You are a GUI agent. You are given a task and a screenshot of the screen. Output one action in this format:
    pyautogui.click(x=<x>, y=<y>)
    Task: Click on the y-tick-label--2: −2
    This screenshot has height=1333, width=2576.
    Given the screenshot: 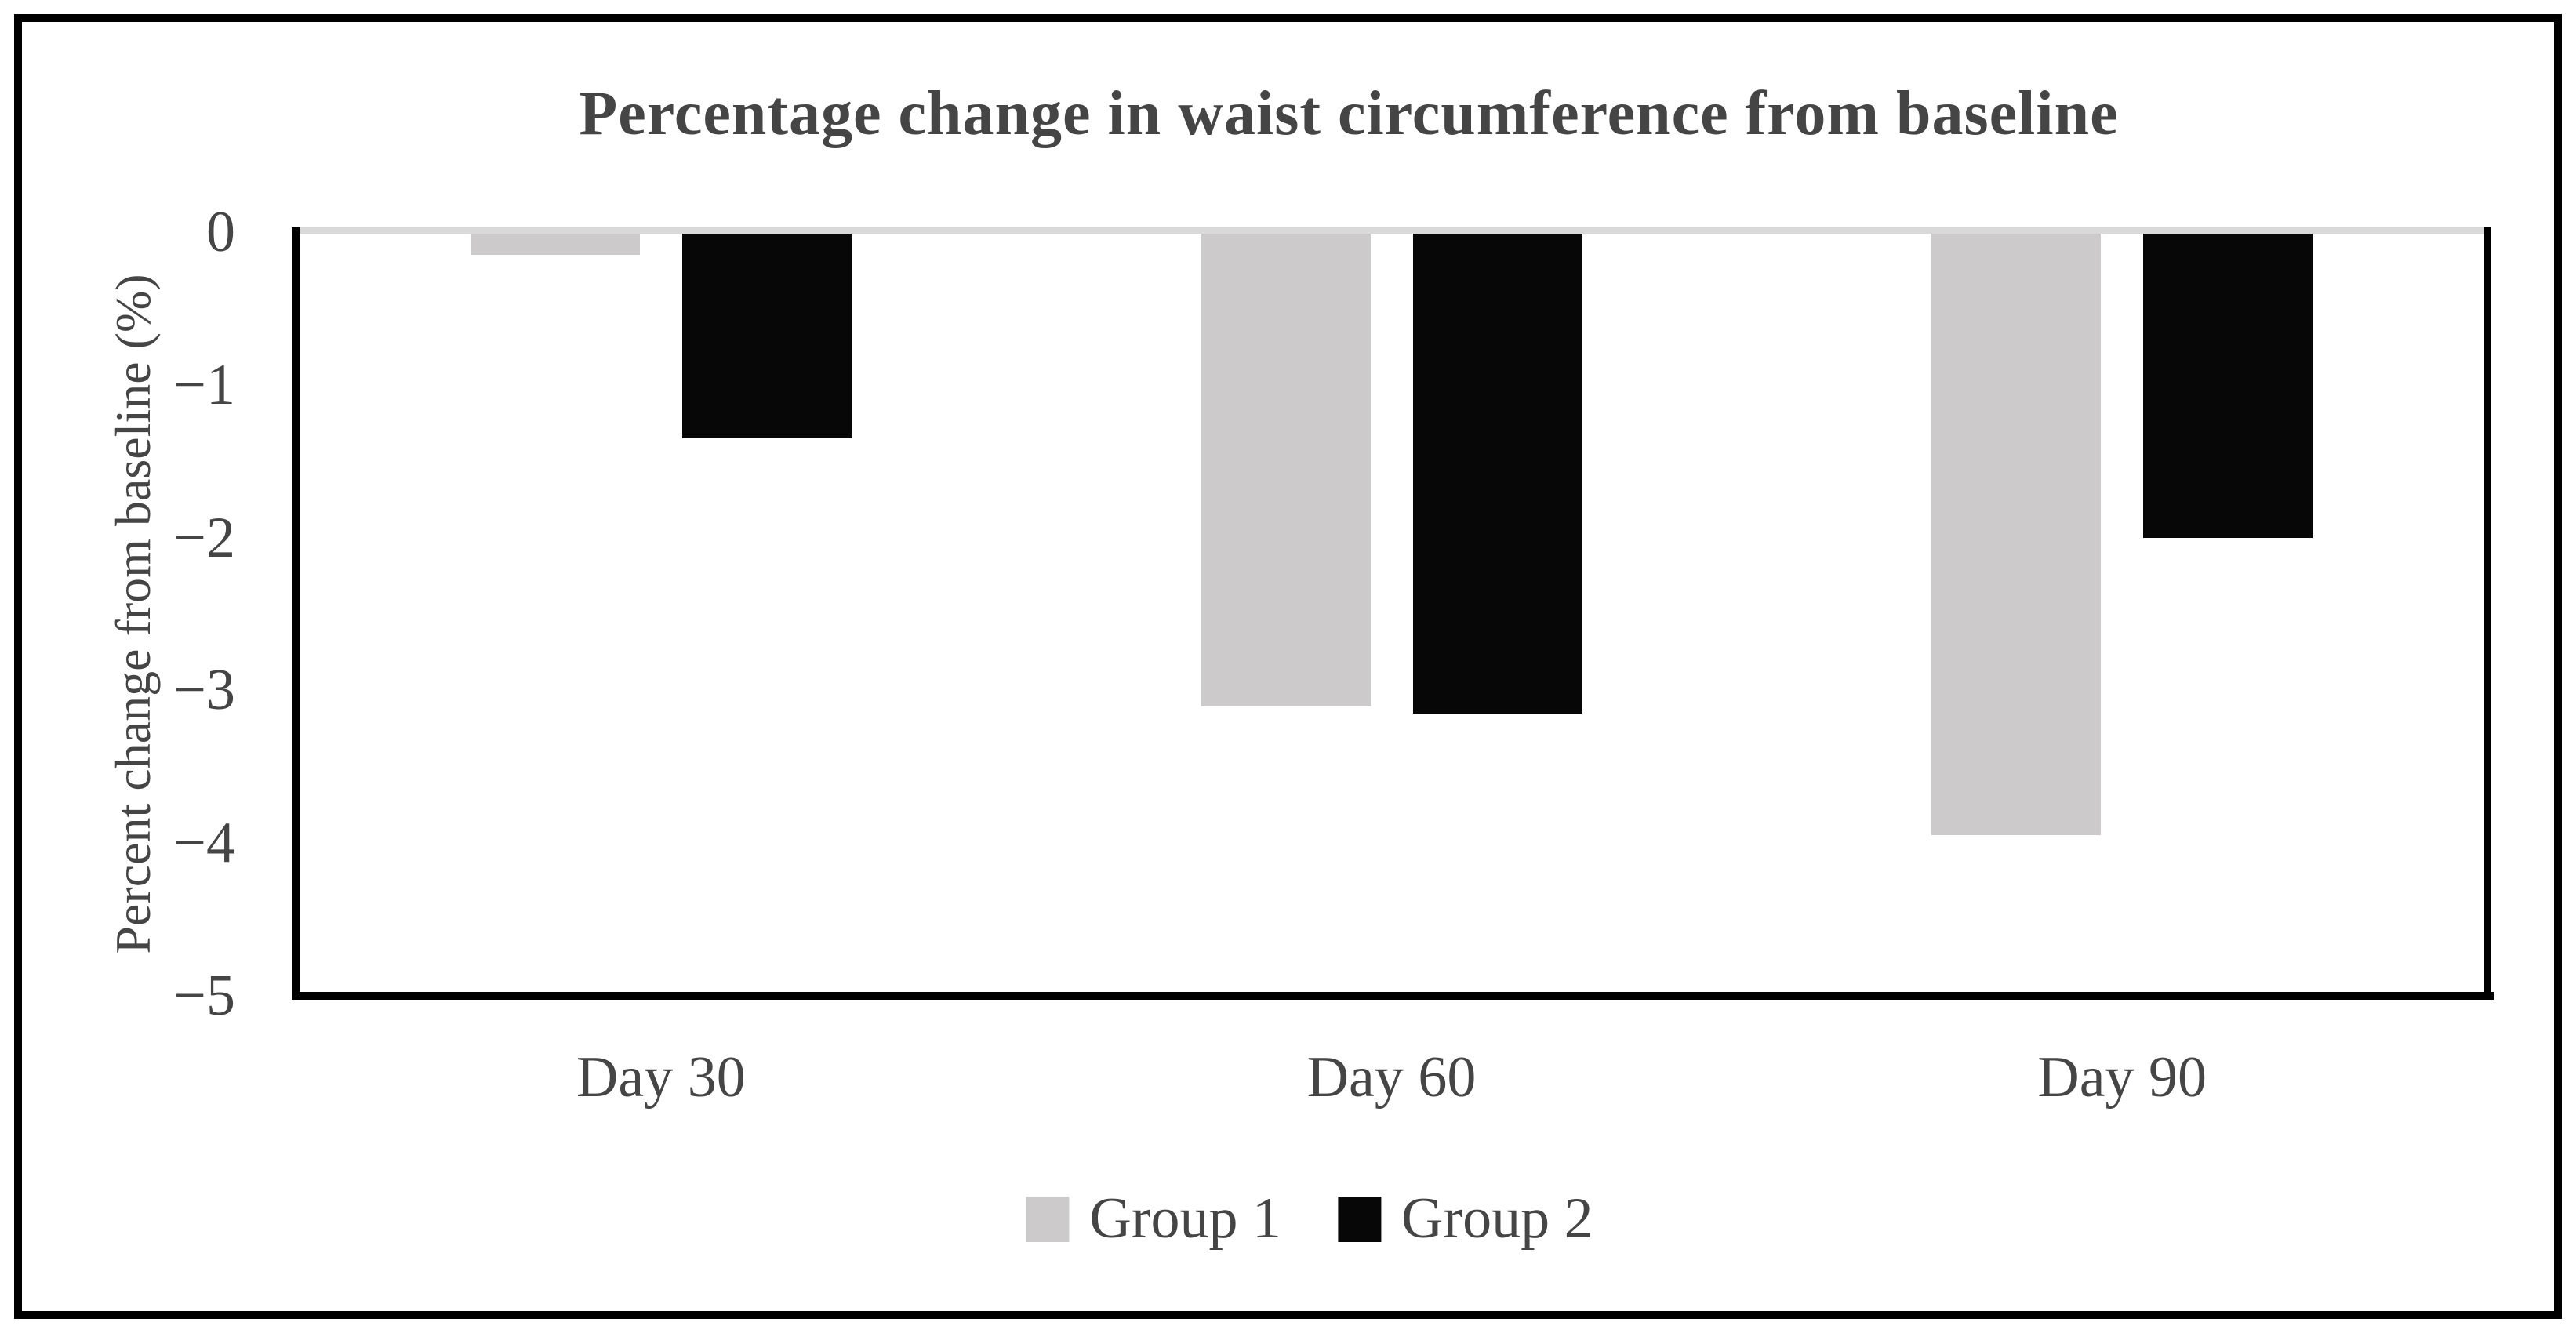 What is the action you would take?
    pyautogui.click(x=204, y=537)
    